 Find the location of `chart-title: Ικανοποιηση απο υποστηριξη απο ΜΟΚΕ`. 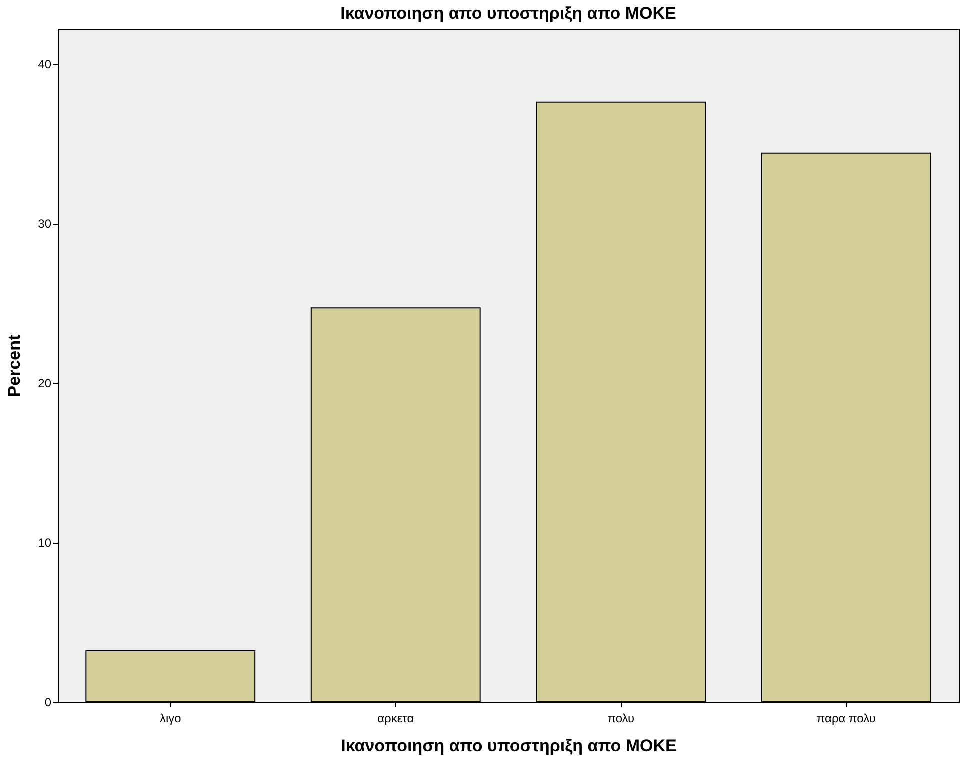

chart-title: Ικανοποιηση απο υποστηριξη απο ΜΟΚΕ is located at coordinates (508, 13).